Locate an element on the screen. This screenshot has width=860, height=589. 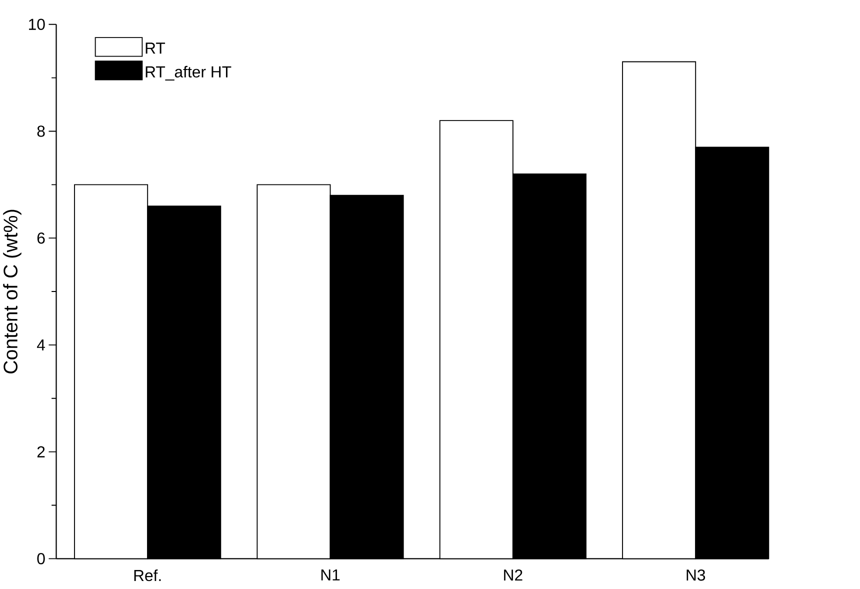
x-tick-label: Ref. is located at coordinates (147, 576).